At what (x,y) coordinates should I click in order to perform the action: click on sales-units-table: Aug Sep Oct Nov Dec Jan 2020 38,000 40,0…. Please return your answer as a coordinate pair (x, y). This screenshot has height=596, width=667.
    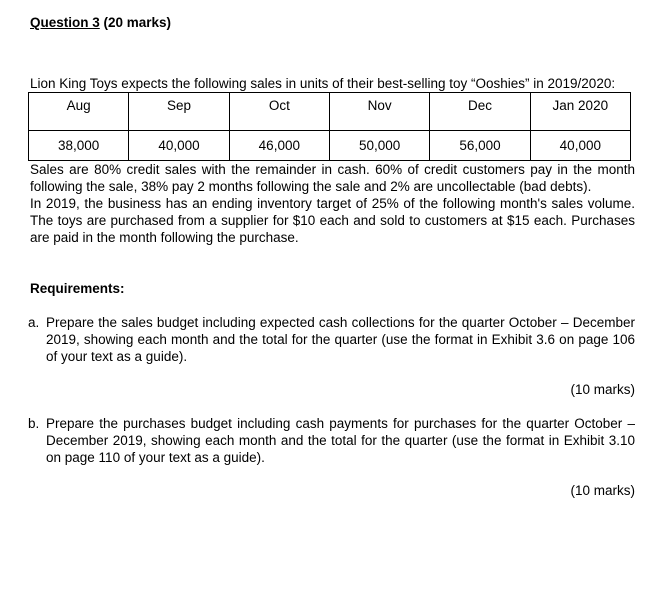
    Looking at the image, I should click on (329, 126).